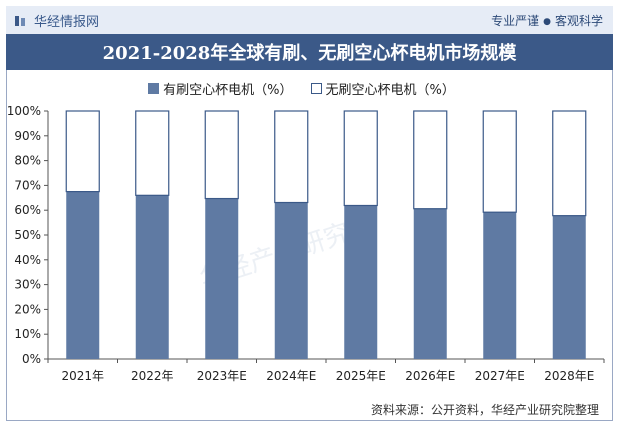 This screenshot has height=429, width=621. What do you see at coordinates (578, 21) in the screenshot?
I see `slogan-right: 客观科学` at bounding box center [578, 21].